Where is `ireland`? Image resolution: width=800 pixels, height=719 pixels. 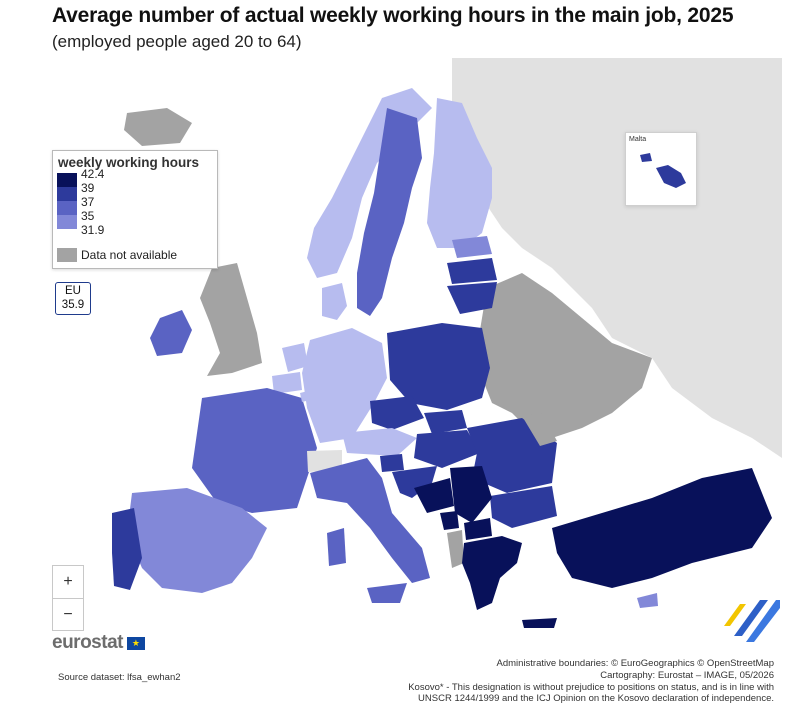 ireland is located at coordinates (171, 333).